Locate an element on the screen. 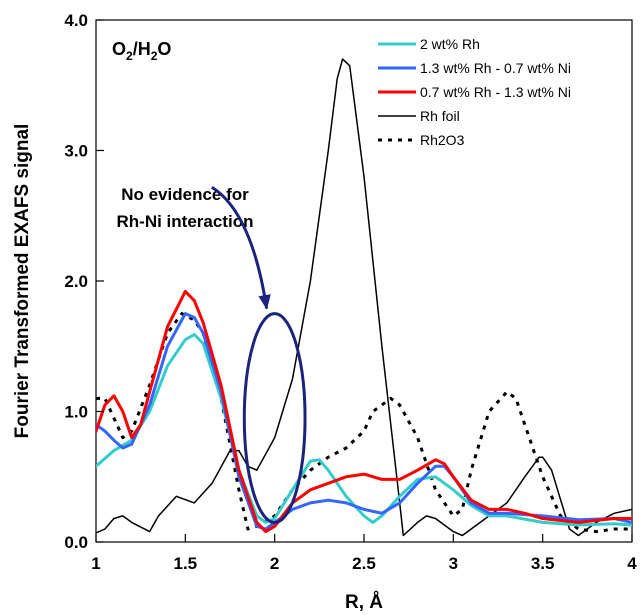  x-tick-label: 2.5 is located at coordinates (364, 563).